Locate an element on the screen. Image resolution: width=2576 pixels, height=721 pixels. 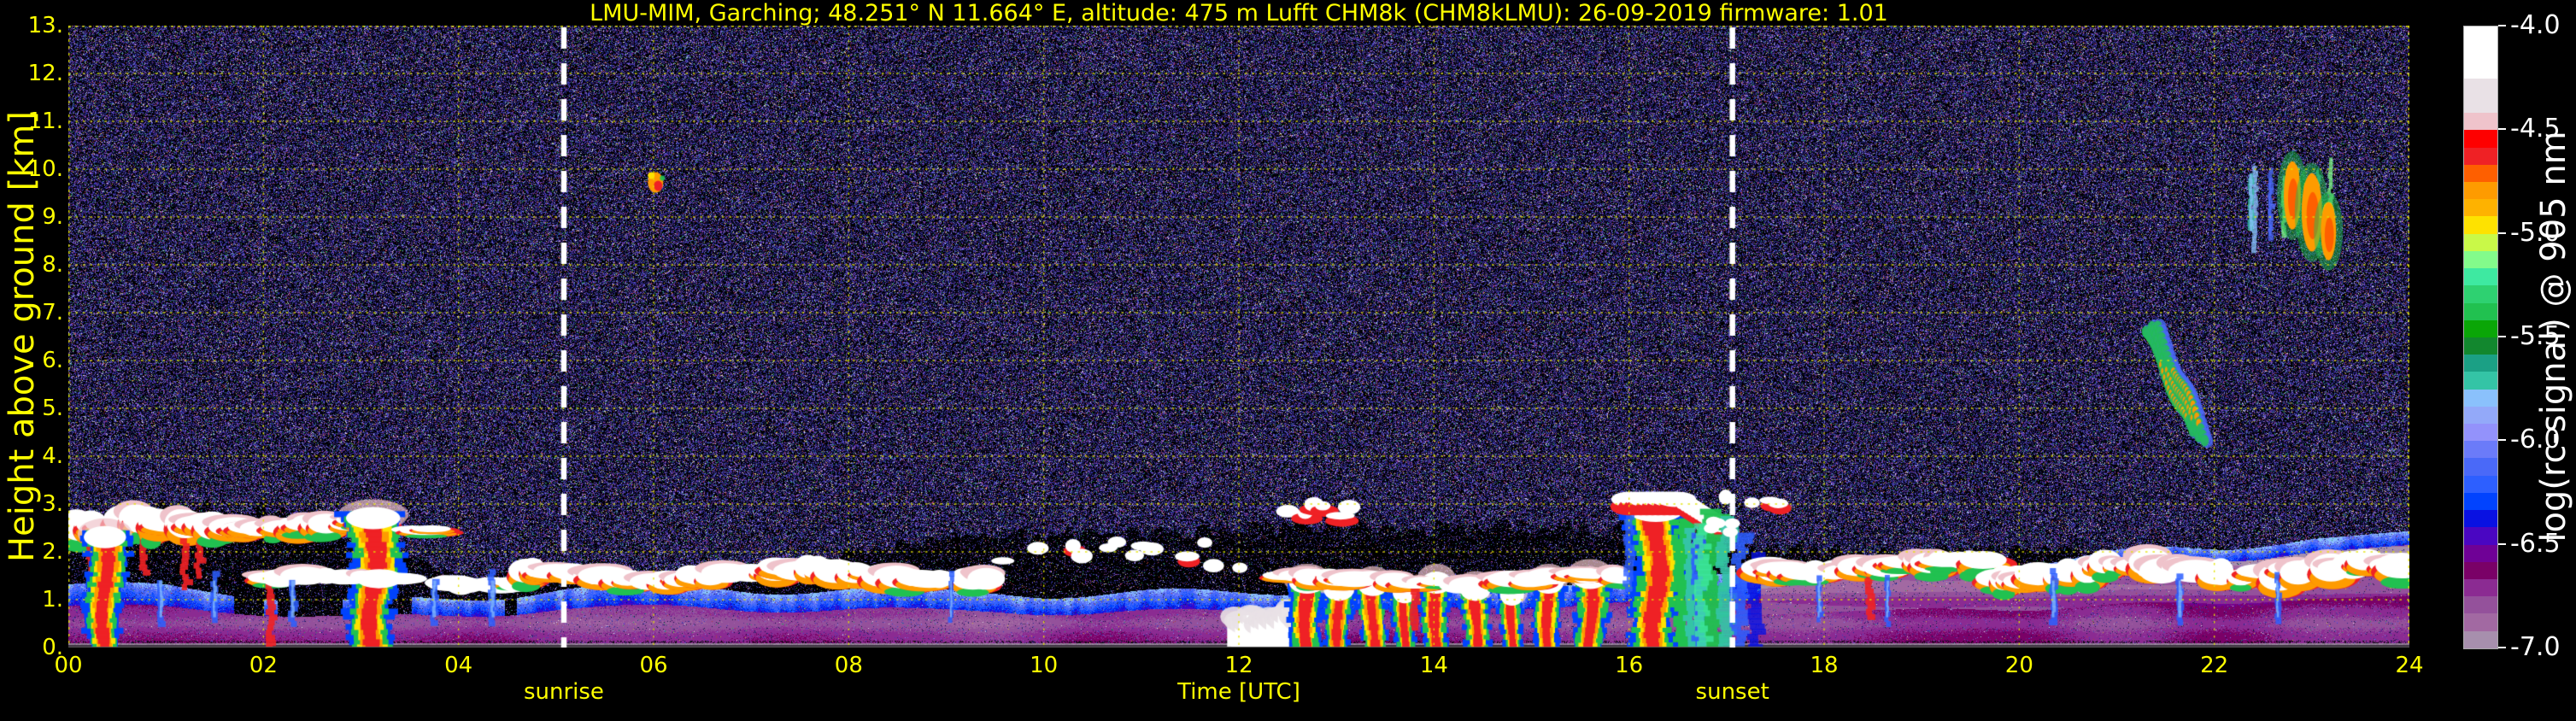
y-axis-label: Height above ground [km] is located at coordinates (22, 336).